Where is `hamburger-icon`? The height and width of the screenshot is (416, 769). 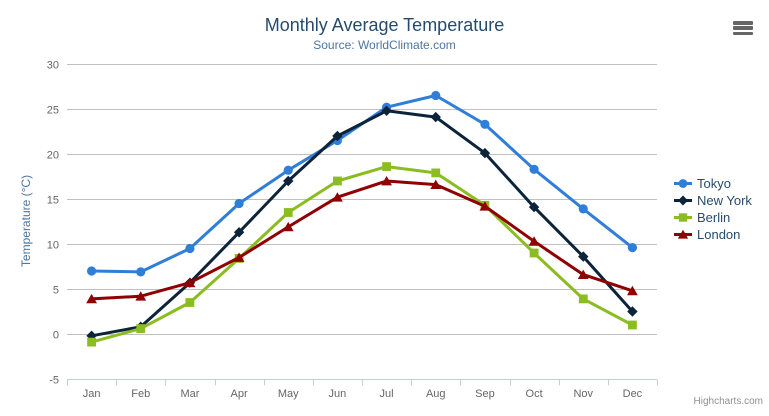
hamburger-icon is located at coordinates (743, 28).